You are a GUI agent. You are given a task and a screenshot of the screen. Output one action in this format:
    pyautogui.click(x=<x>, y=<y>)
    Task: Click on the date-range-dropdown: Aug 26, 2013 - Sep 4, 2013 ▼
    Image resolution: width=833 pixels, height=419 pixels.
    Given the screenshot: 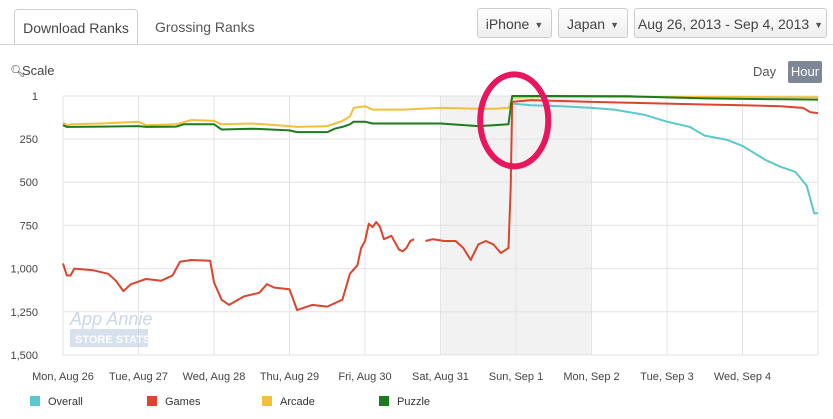 What is the action you would take?
    pyautogui.click(x=730, y=23)
    